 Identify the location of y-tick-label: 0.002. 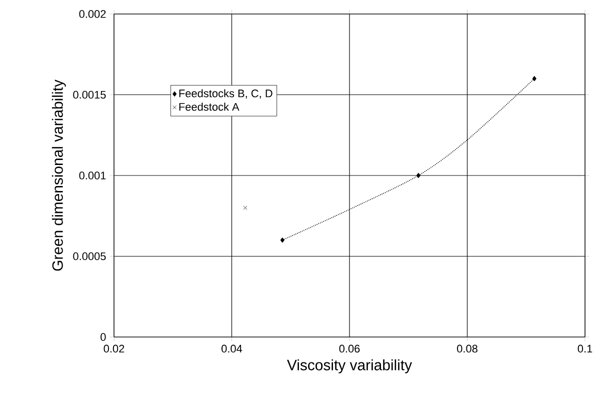
(92, 14).